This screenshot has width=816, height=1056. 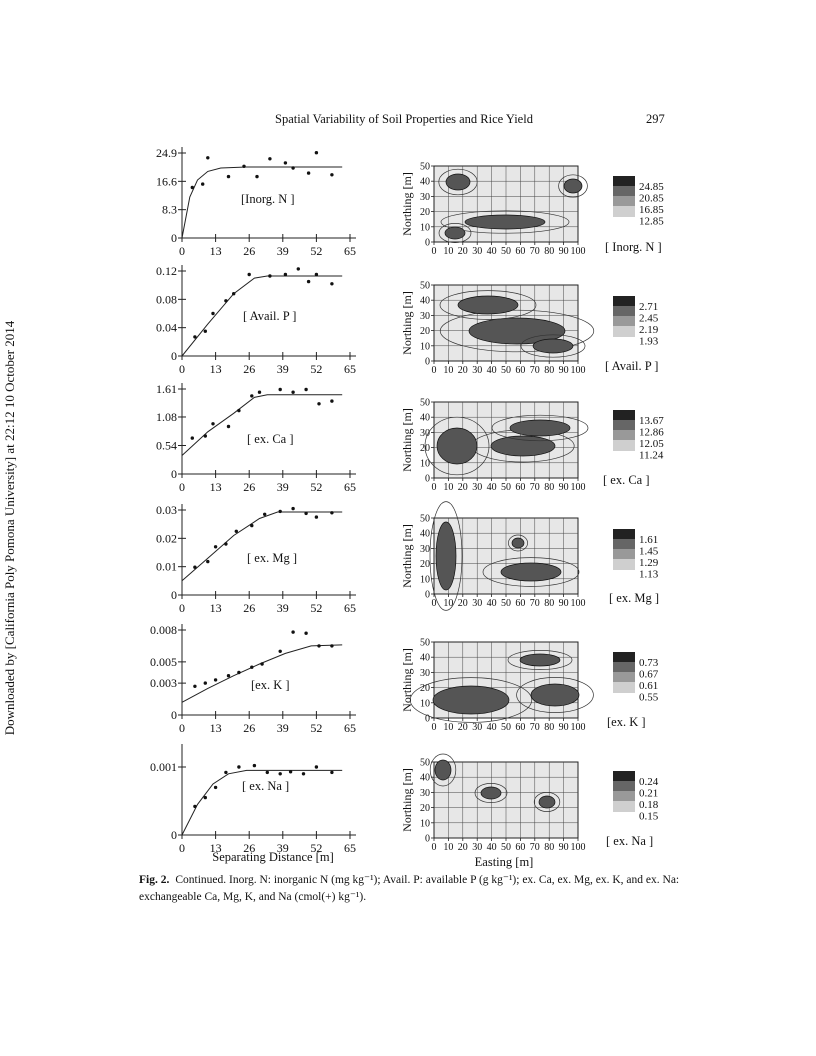 What do you see at coordinates (649, 663) in the screenshot?
I see `legend-value: 0.73` at bounding box center [649, 663].